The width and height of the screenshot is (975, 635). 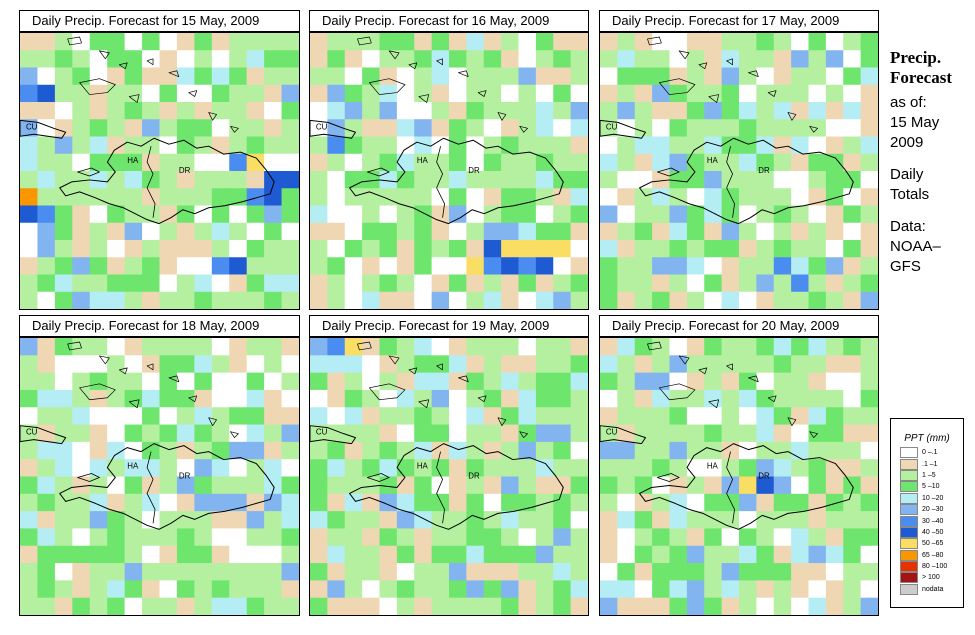 What do you see at coordinates (333, 129) in the screenshot?
I see `cuba-coastline` at bounding box center [333, 129].